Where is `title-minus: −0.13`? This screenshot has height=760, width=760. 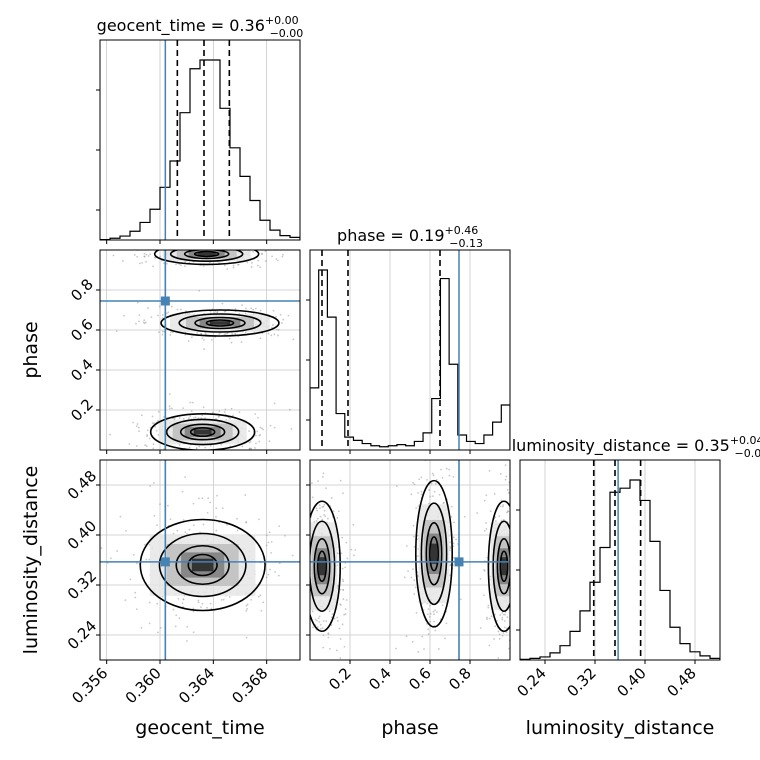 title-minus: −0.13 is located at coordinates (466, 243).